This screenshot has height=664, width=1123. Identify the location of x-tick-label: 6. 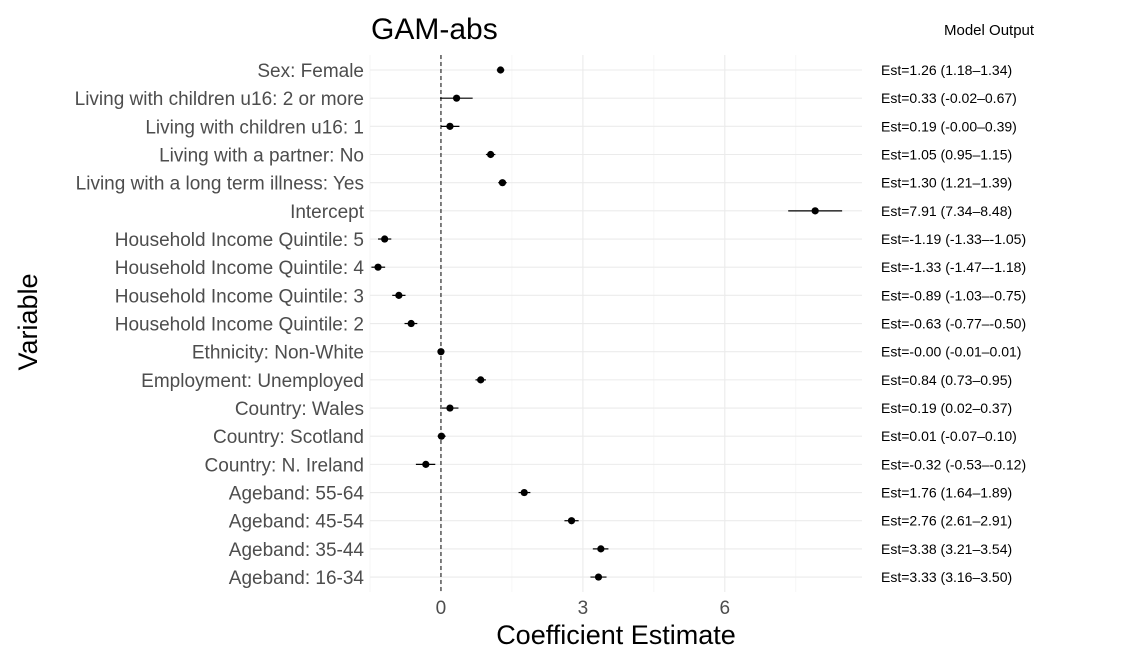
(725, 608).